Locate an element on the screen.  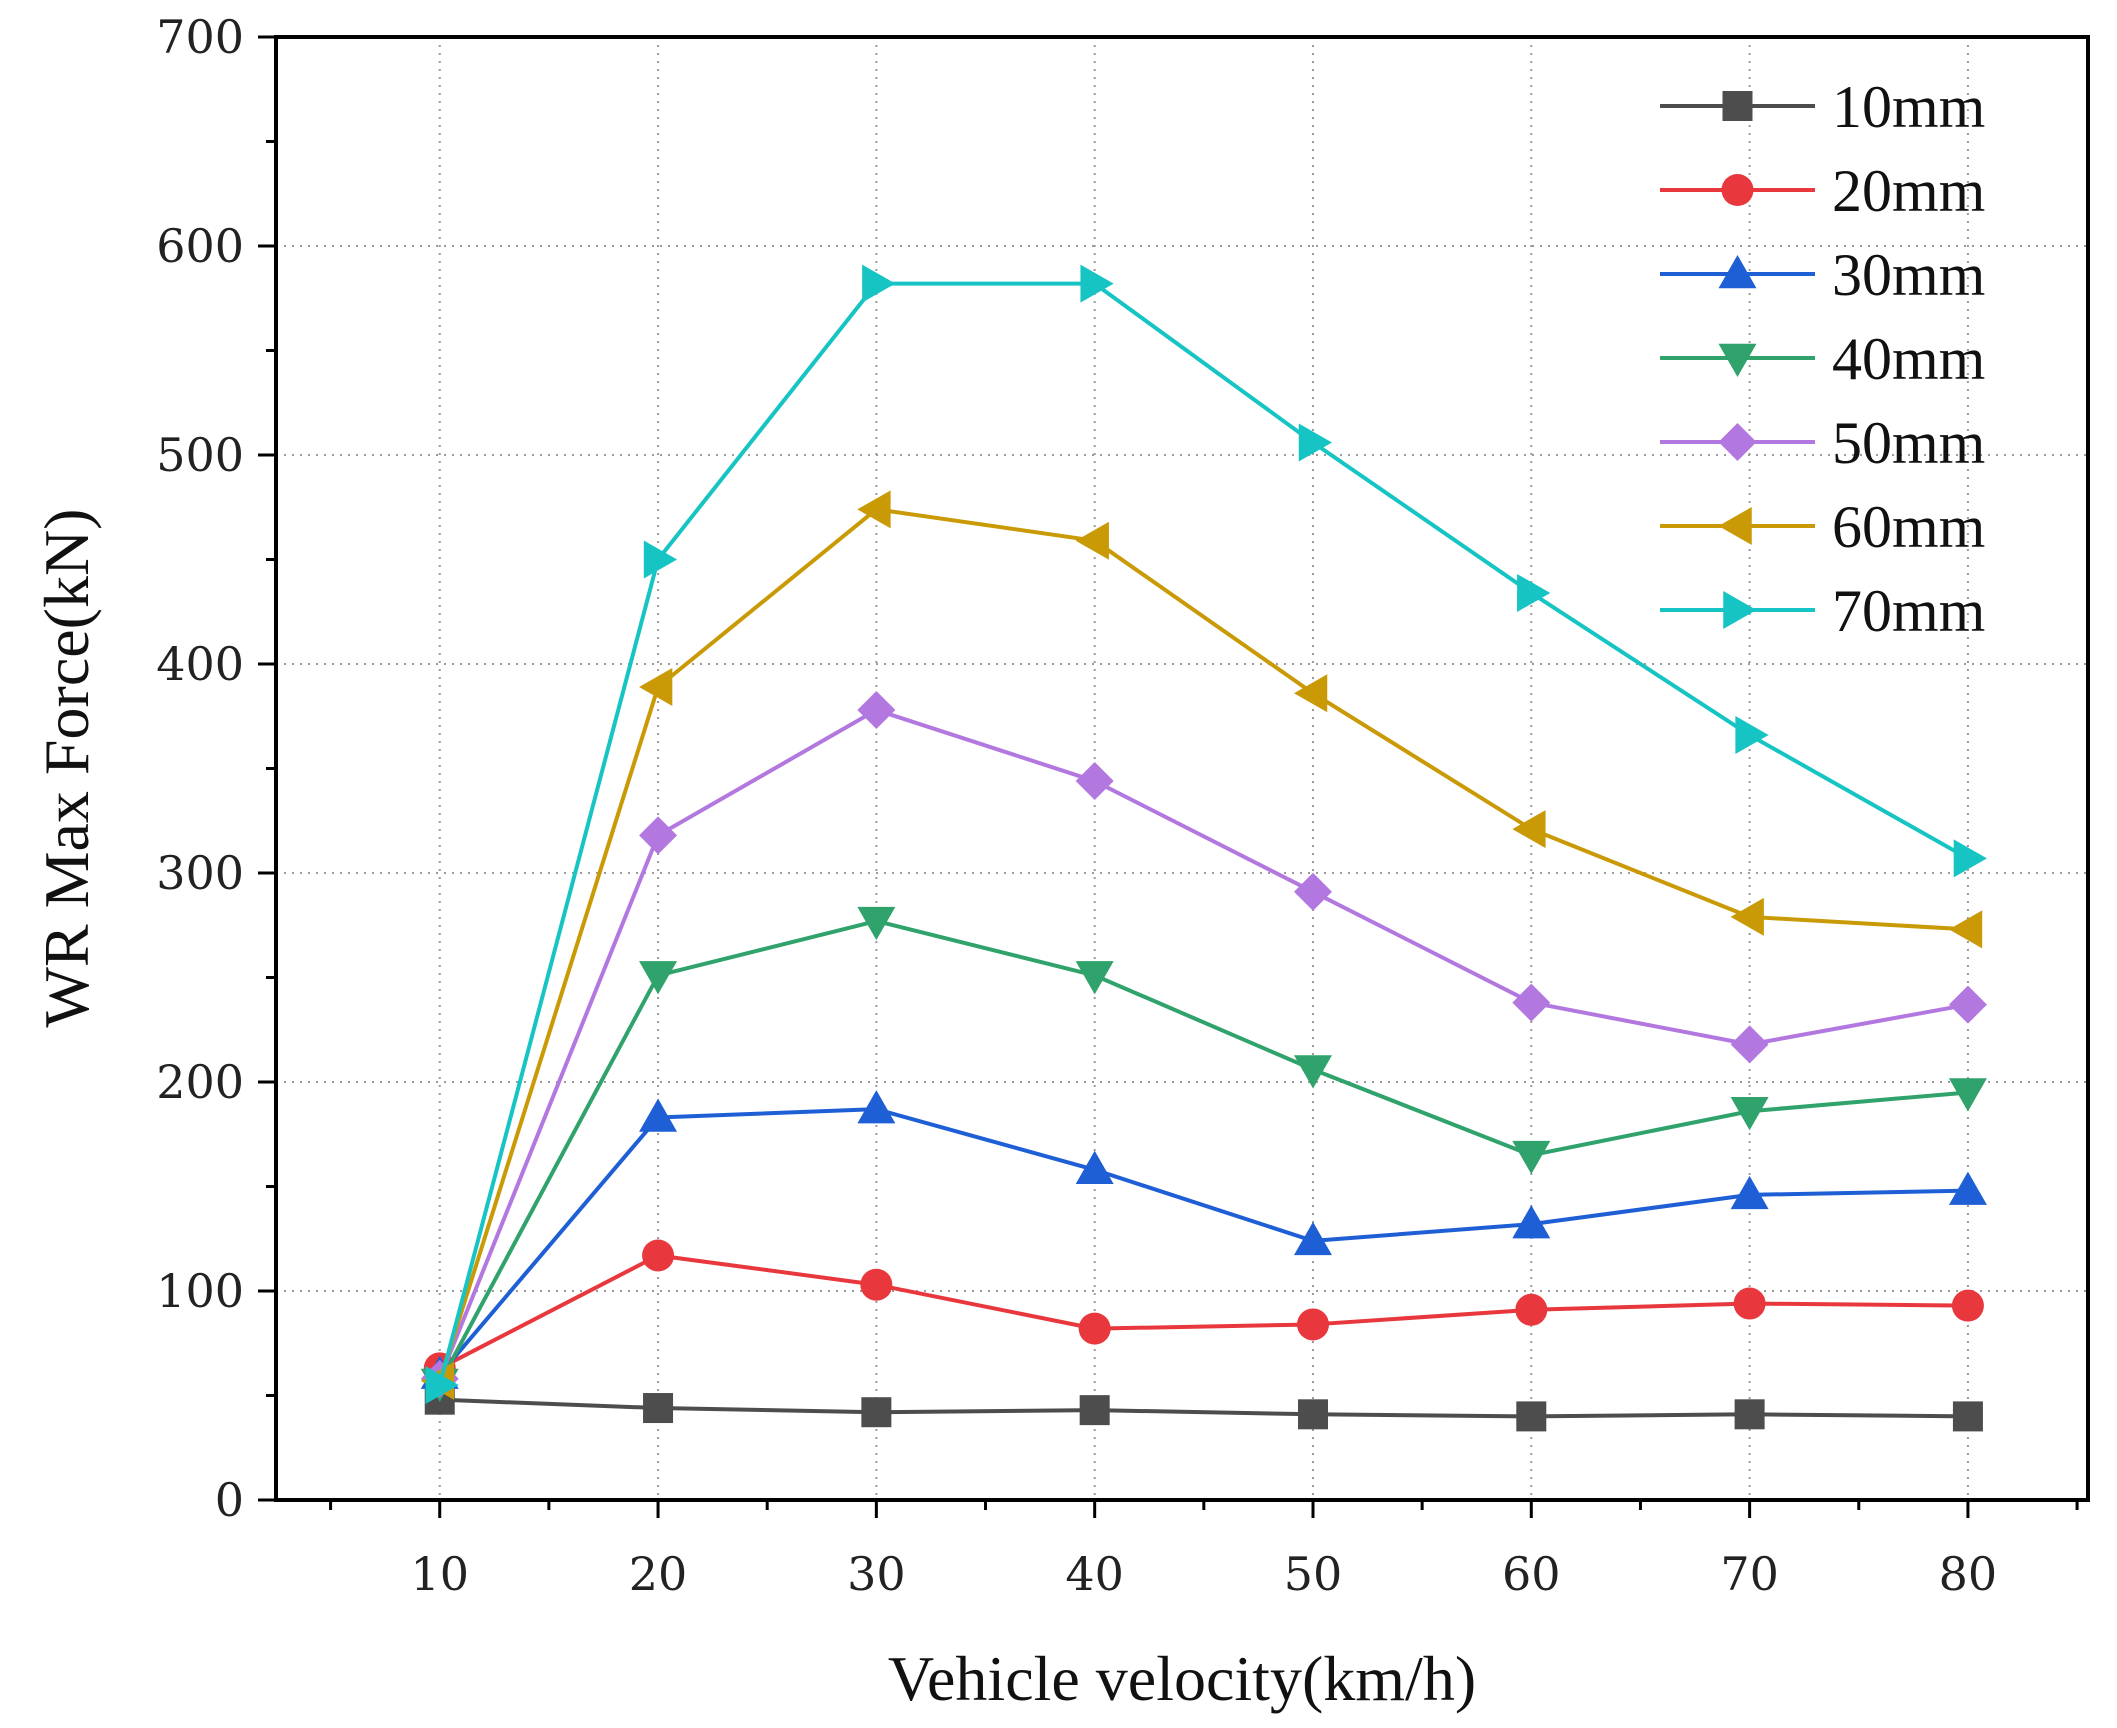
legend-label: 50mm is located at coordinates (1908, 443).